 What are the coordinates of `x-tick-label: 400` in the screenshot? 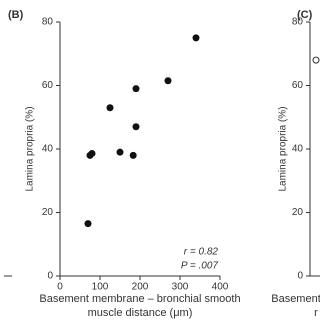 It's located at (220, 287).